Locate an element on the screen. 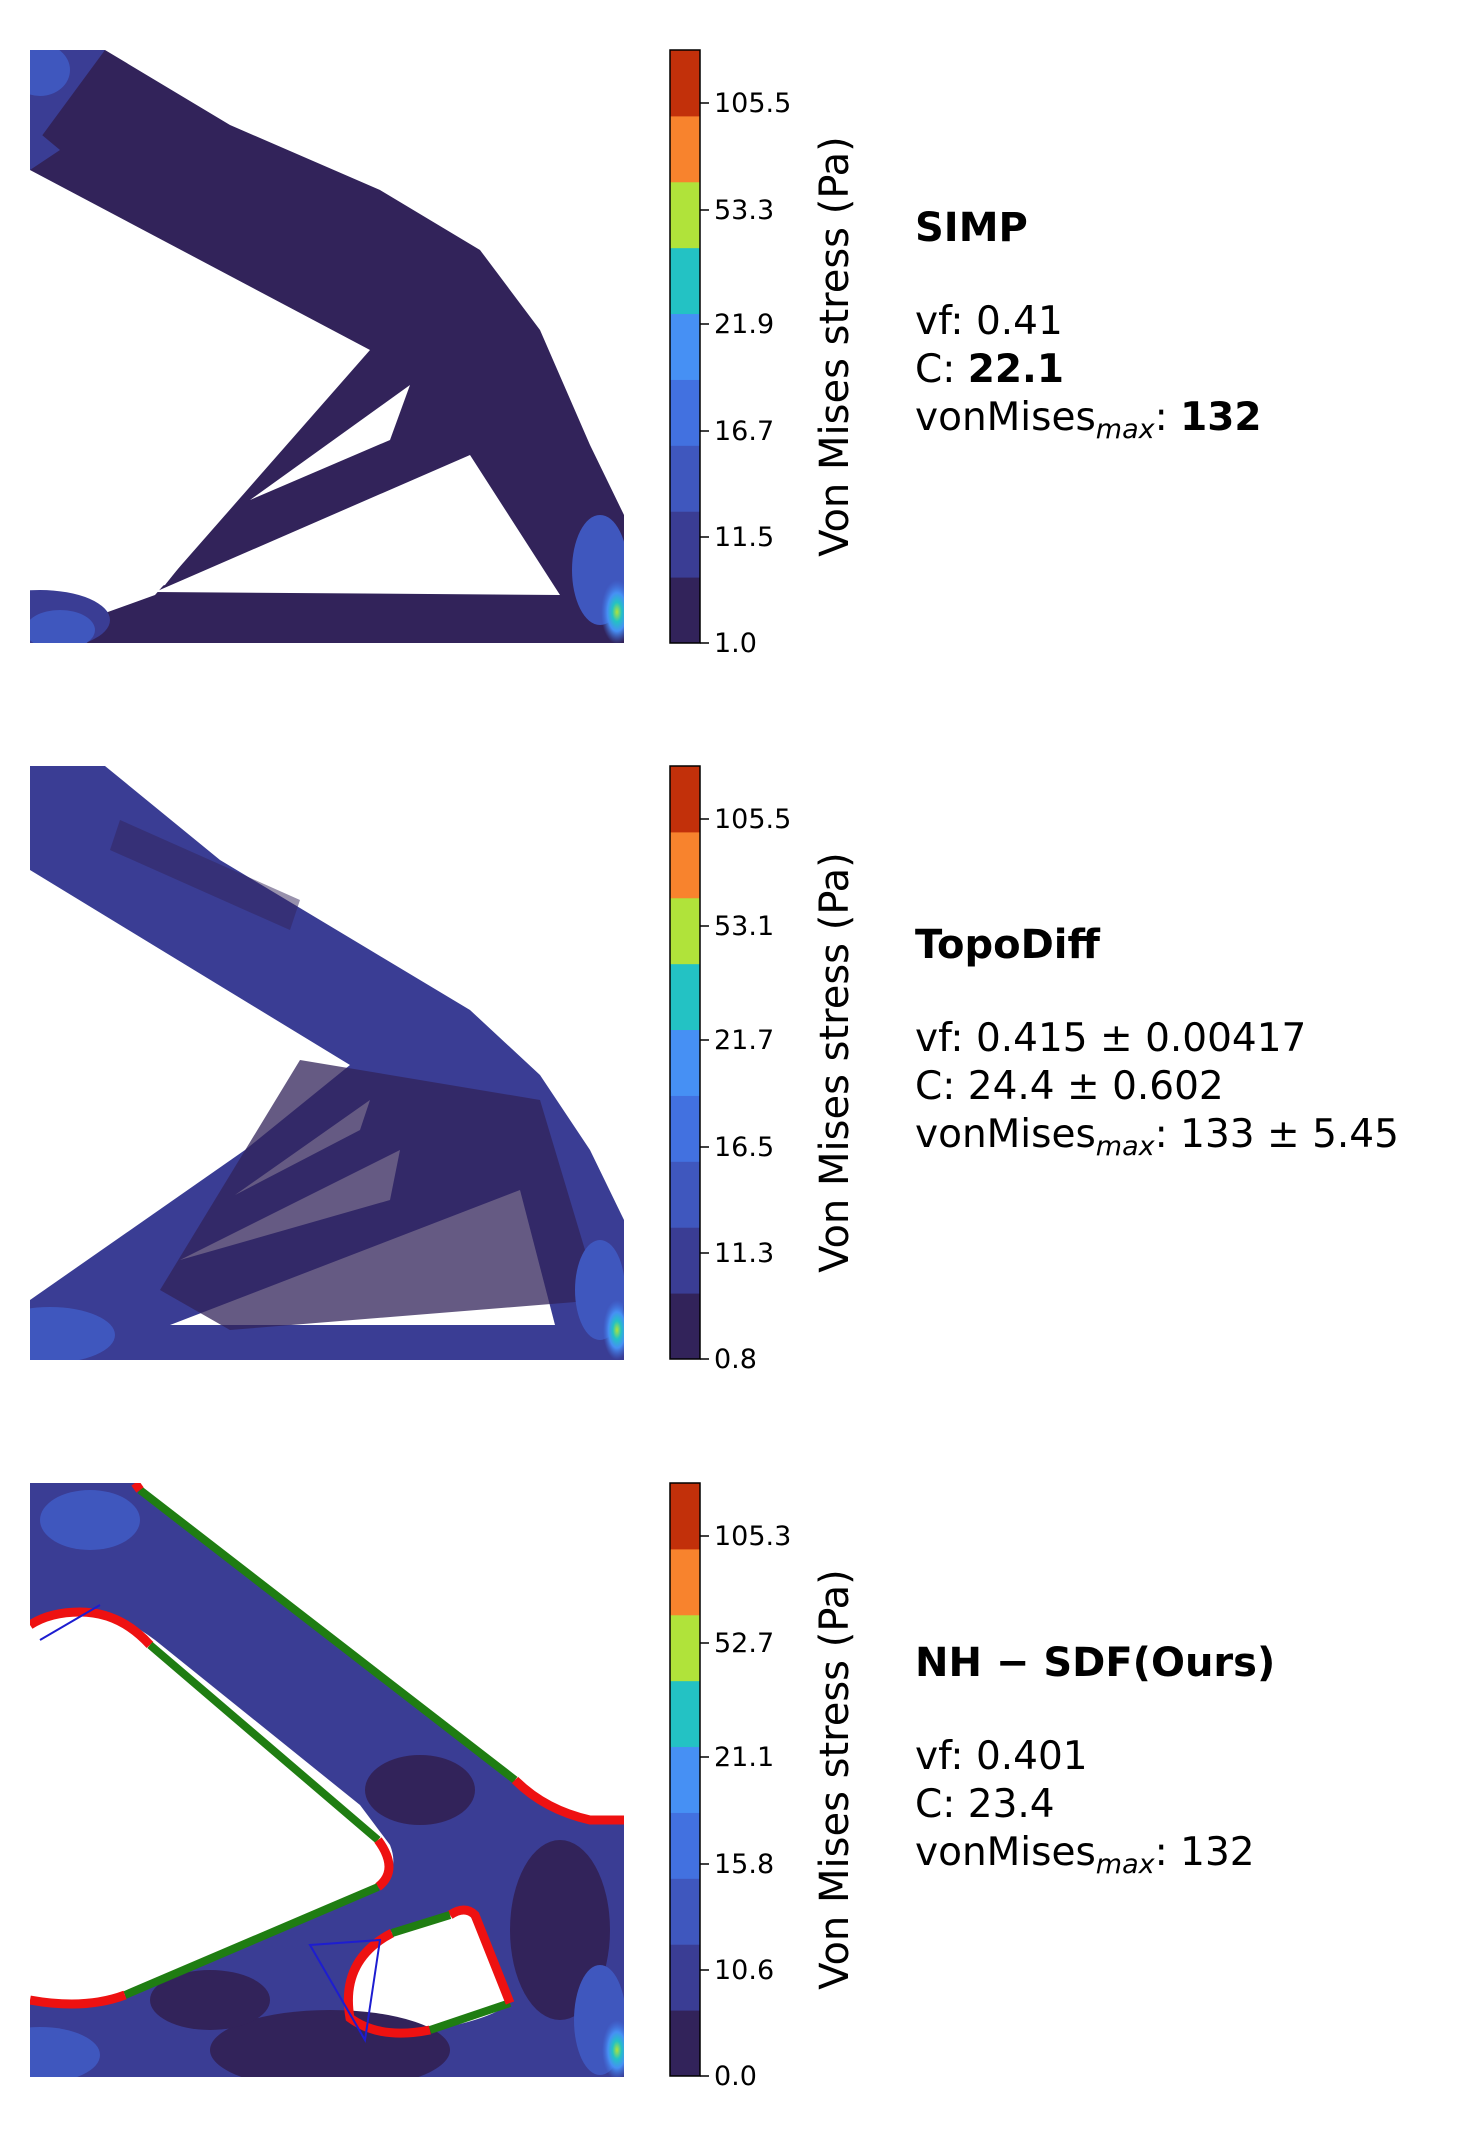  colorbar-tick-label: 21.9 is located at coordinates (744, 324).